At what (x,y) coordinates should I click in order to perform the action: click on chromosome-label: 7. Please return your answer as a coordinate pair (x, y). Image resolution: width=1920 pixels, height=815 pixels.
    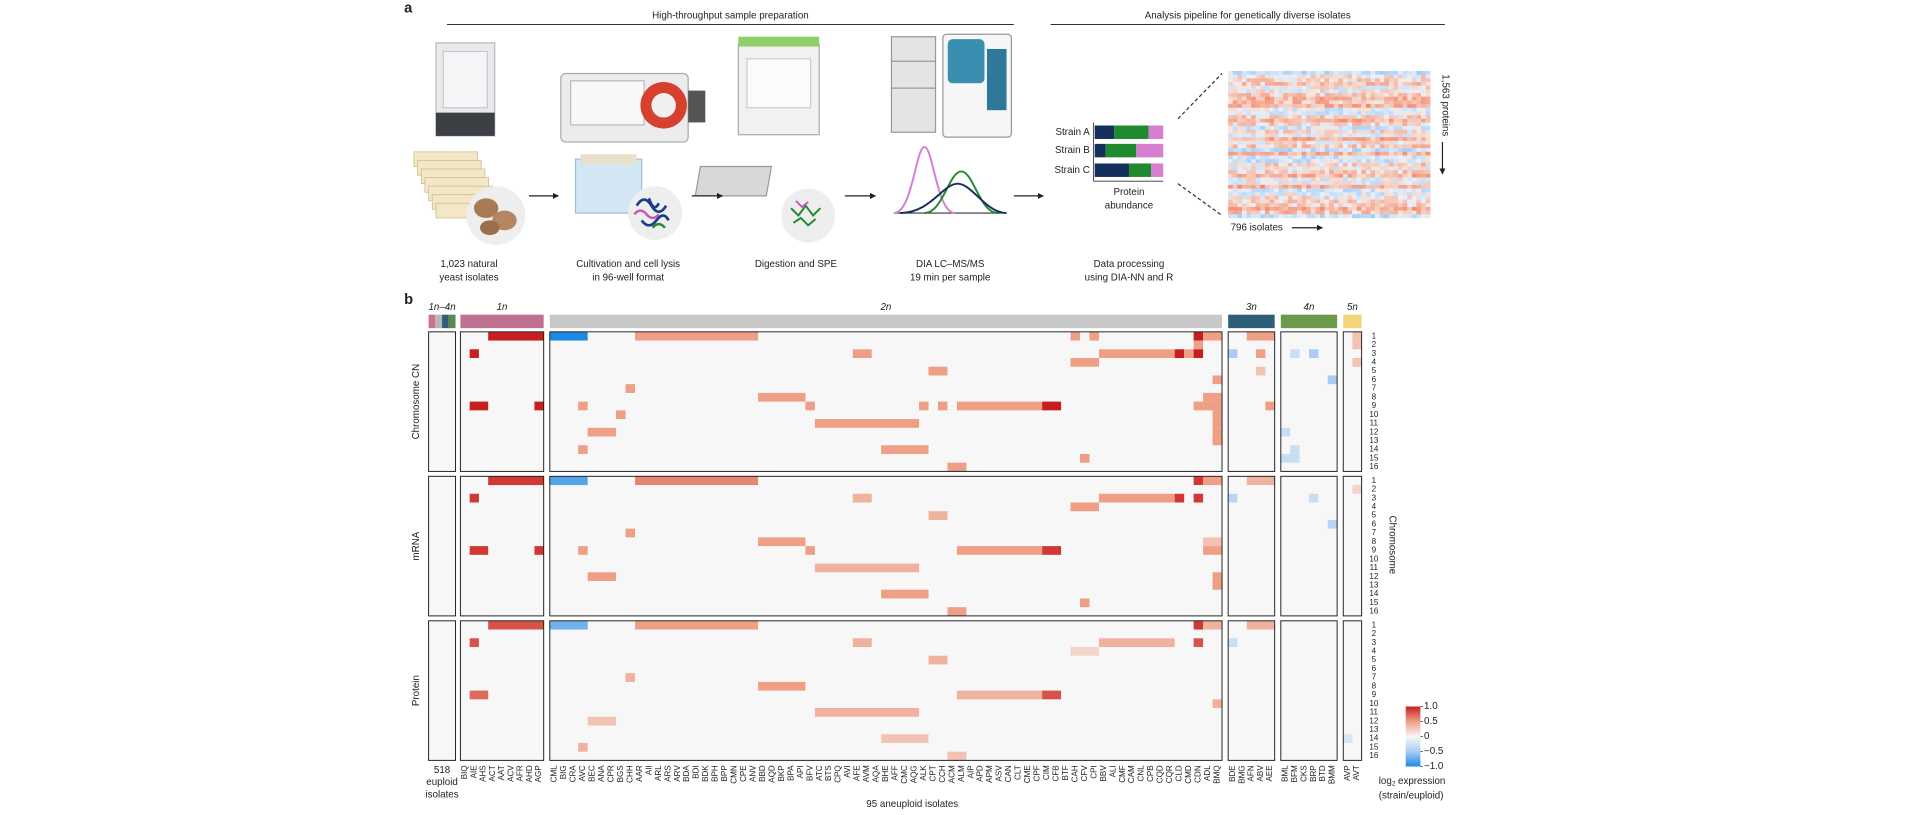
    Looking at the image, I should click on (1374, 388).